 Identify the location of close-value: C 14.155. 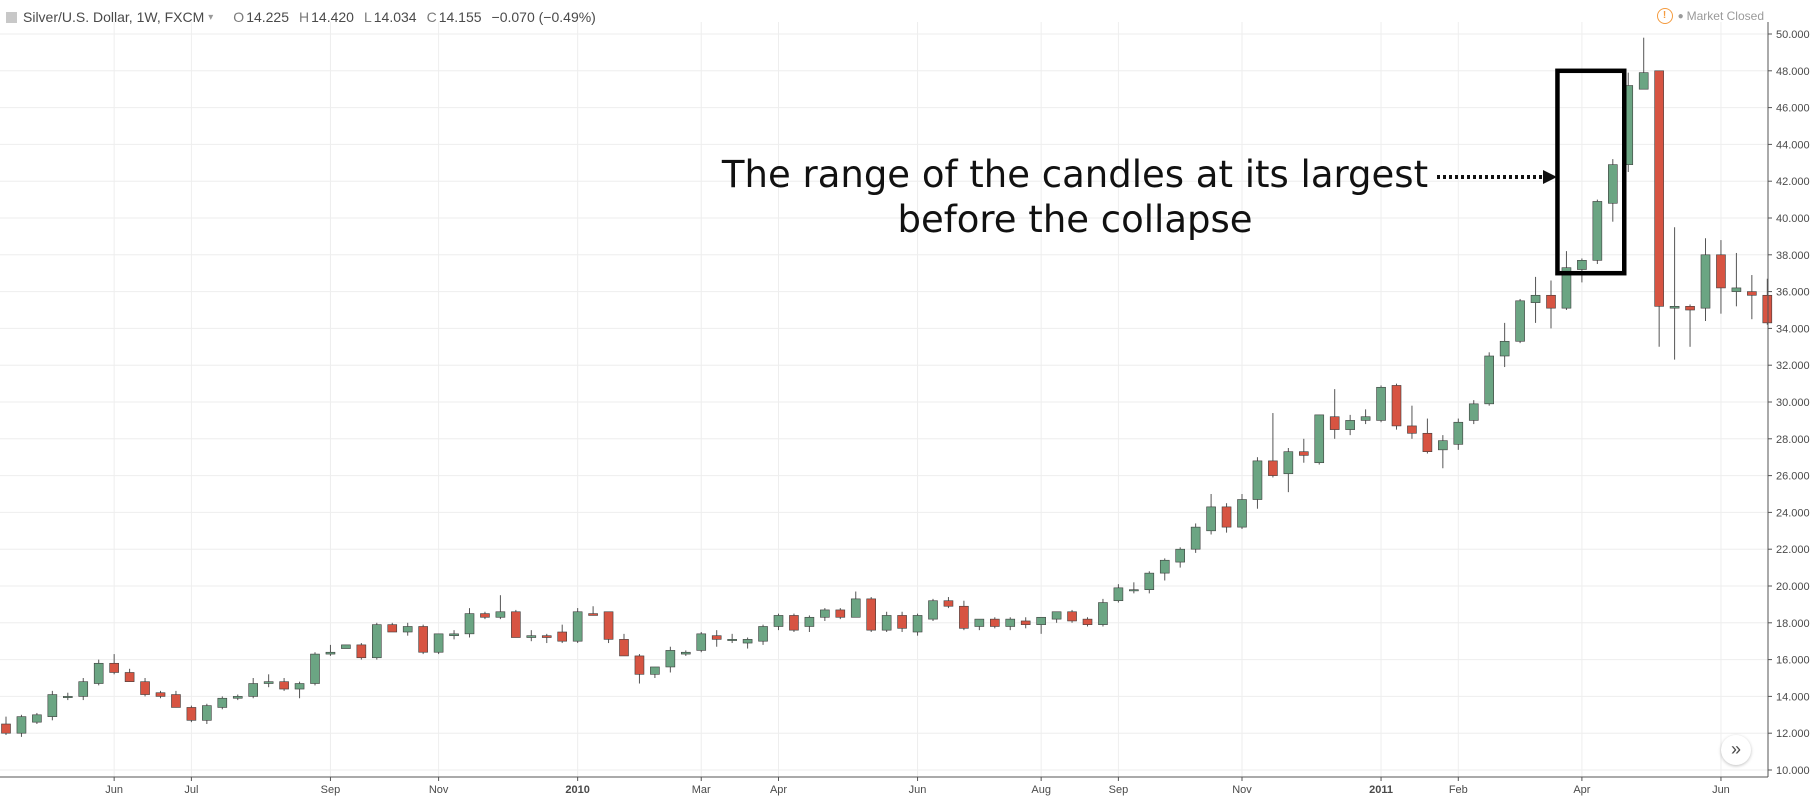
(454, 17).